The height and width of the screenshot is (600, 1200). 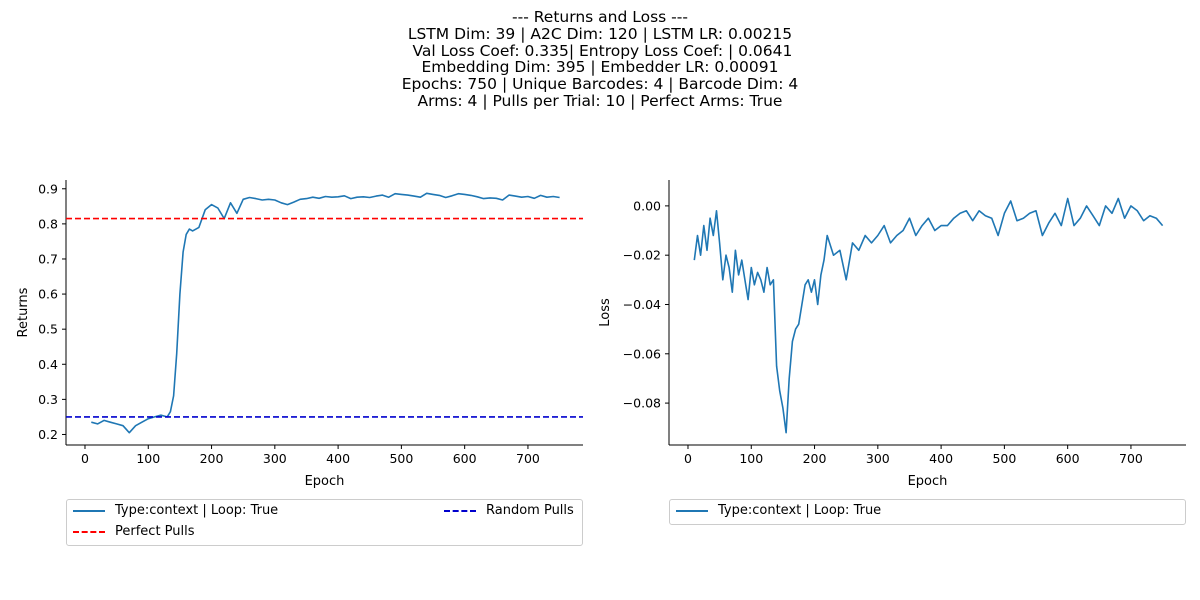 I want to click on y-tick-label: −0.04, so click(x=642, y=304).